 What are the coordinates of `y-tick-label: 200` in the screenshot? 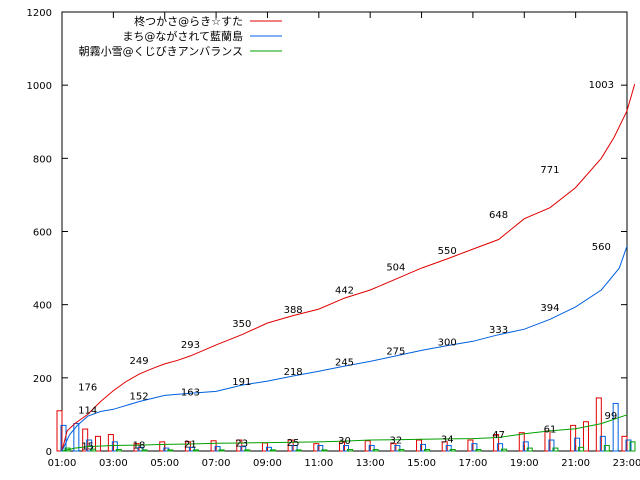 It's located at (42, 379).